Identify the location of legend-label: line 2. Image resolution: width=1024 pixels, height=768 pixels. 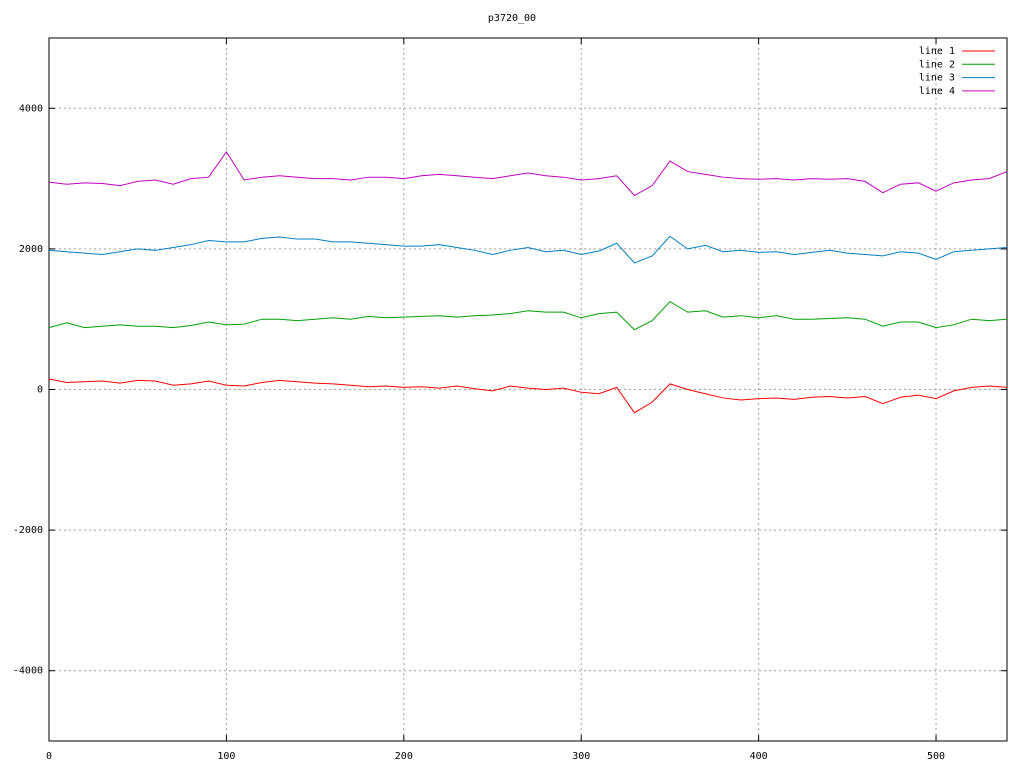
(937, 64).